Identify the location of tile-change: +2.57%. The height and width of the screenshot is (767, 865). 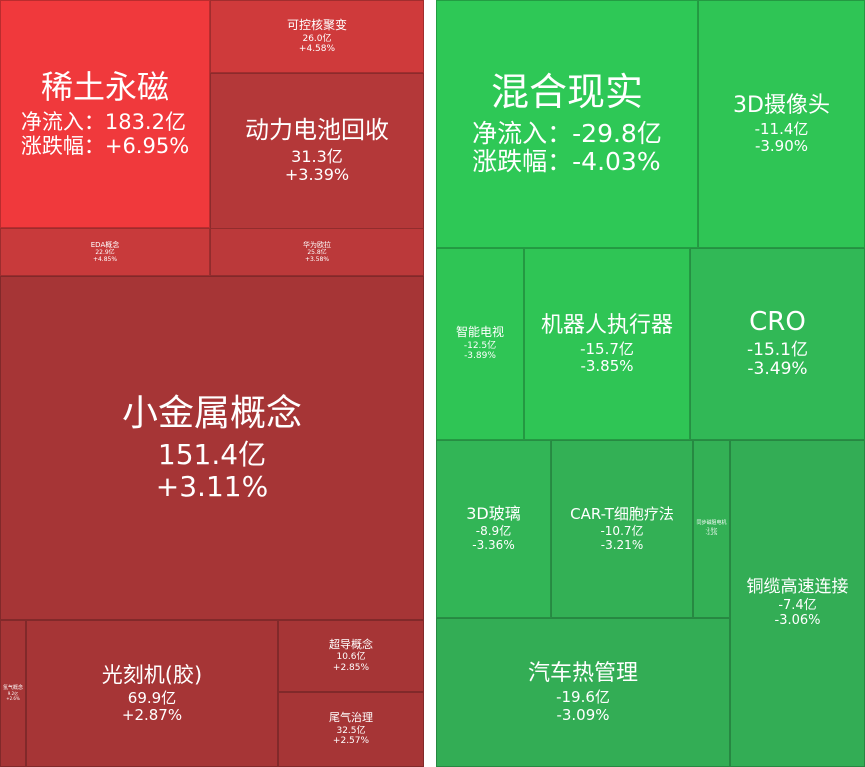
(351, 741).